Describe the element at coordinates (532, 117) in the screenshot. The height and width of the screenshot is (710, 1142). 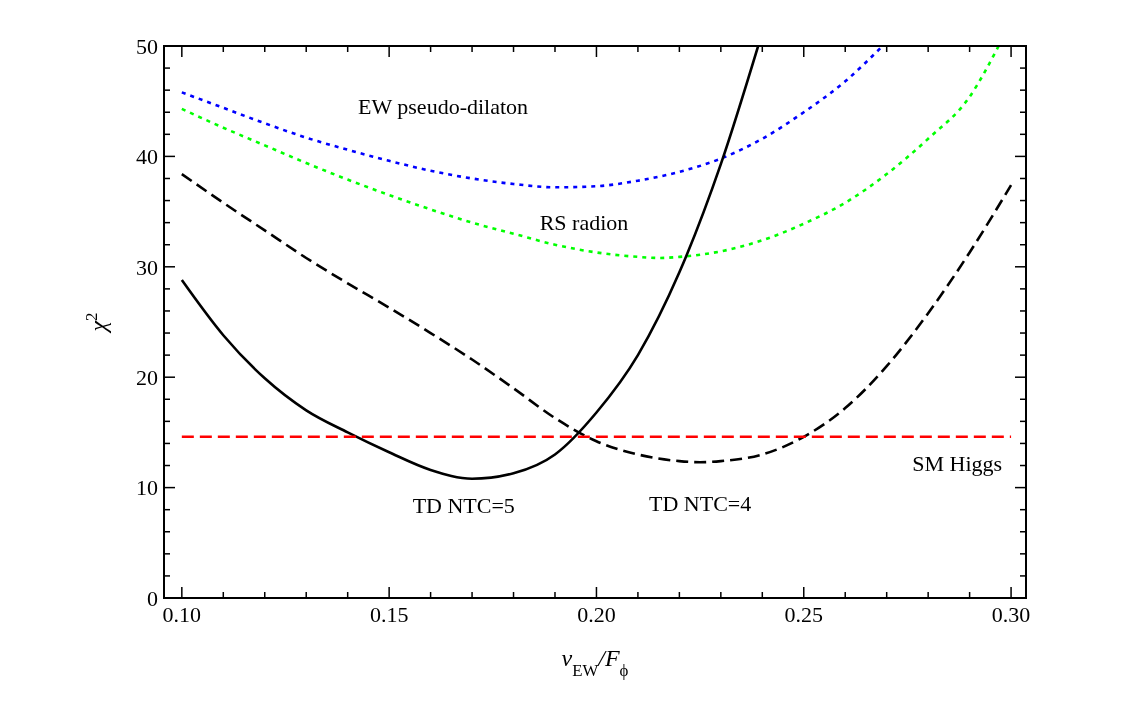
I see `line-series` at that location.